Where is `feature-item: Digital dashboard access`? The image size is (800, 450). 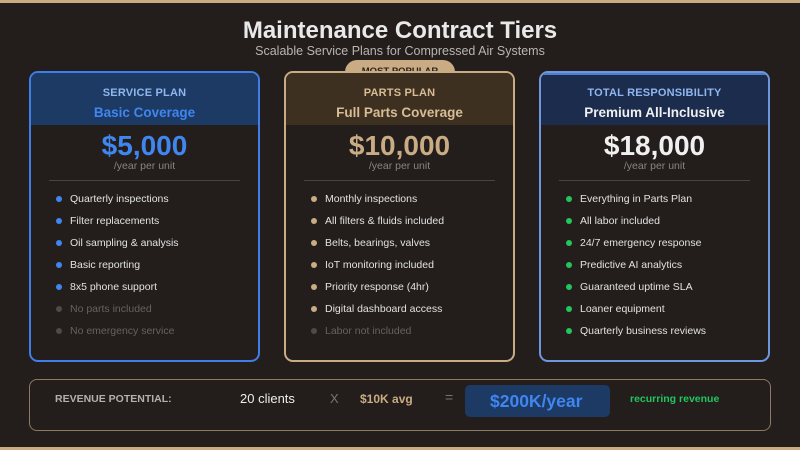 feature-item: Digital dashboard access is located at coordinates (412, 309).